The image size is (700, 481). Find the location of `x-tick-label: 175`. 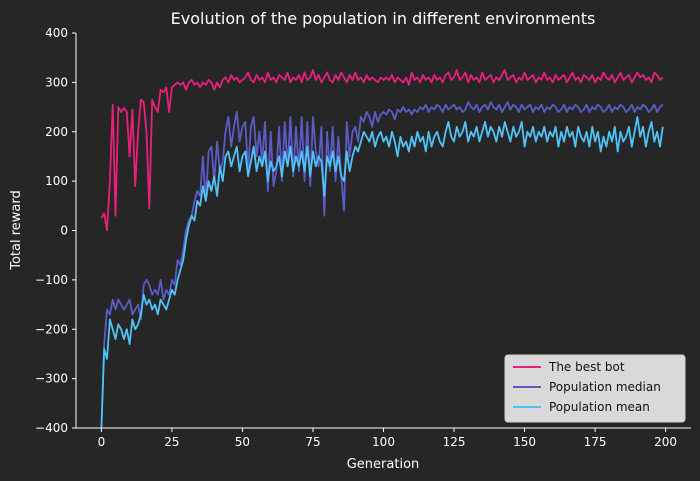

x-tick-label: 175 is located at coordinates (595, 442).